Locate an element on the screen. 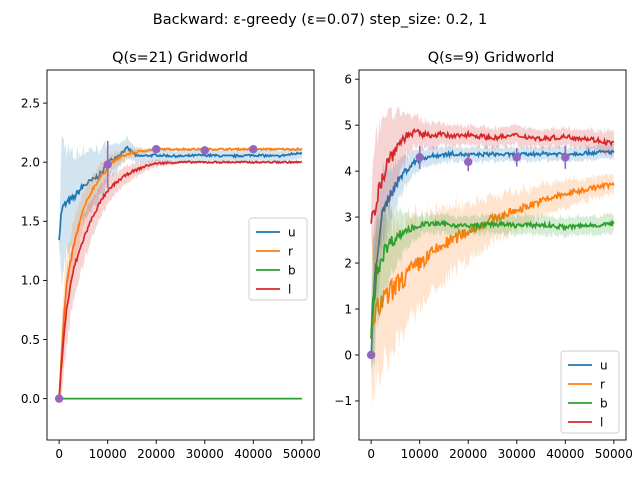 The image size is (640, 480). xtick-label-right-3: 30000 is located at coordinates (517, 454).